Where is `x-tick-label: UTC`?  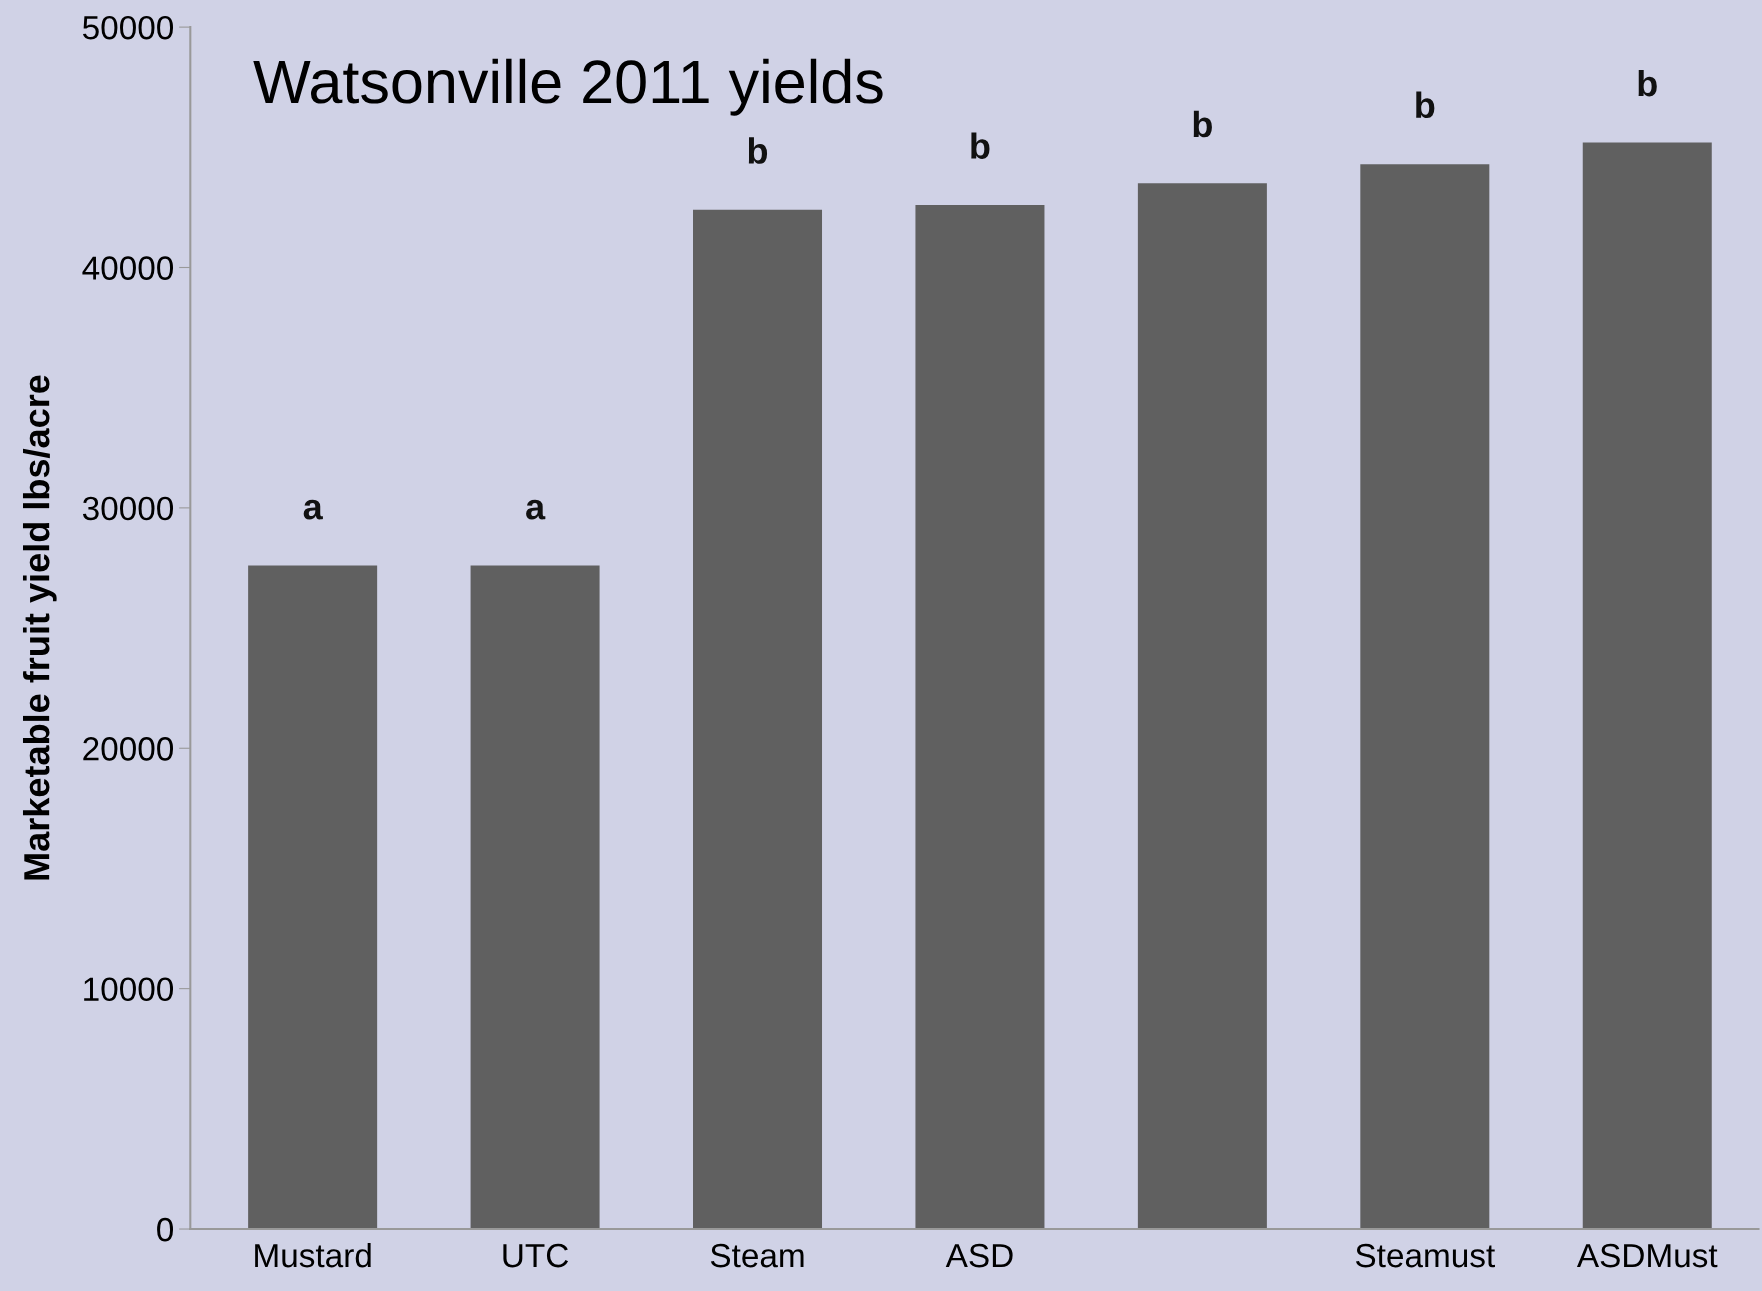 x-tick-label: UTC is located at coordinates (536, 1255).